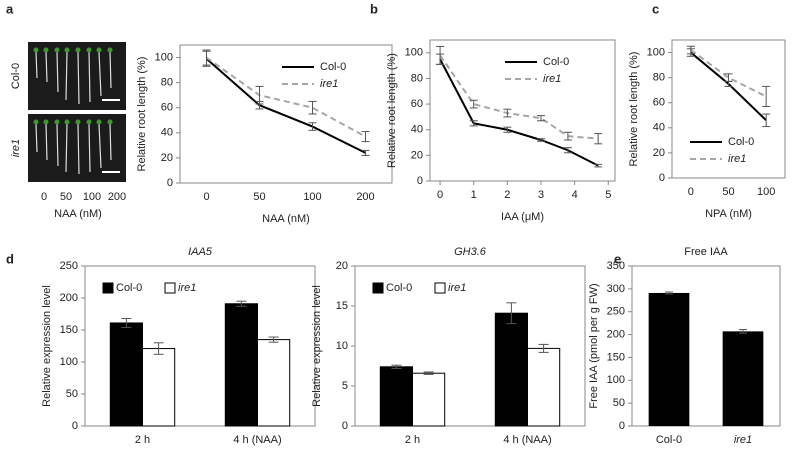  I want to click on x-tick-label: 2, so click(507, 195).